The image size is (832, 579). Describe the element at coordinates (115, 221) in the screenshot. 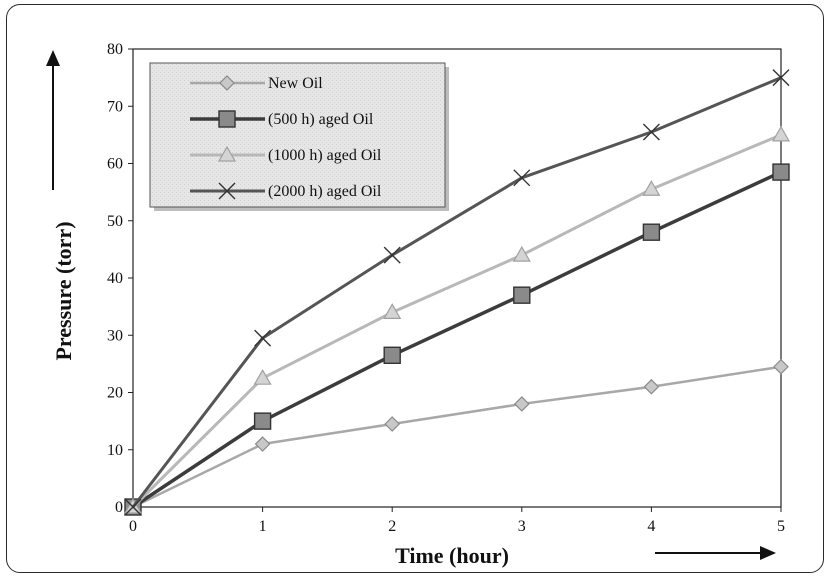

I see `y-tick-label: 50` at that location.